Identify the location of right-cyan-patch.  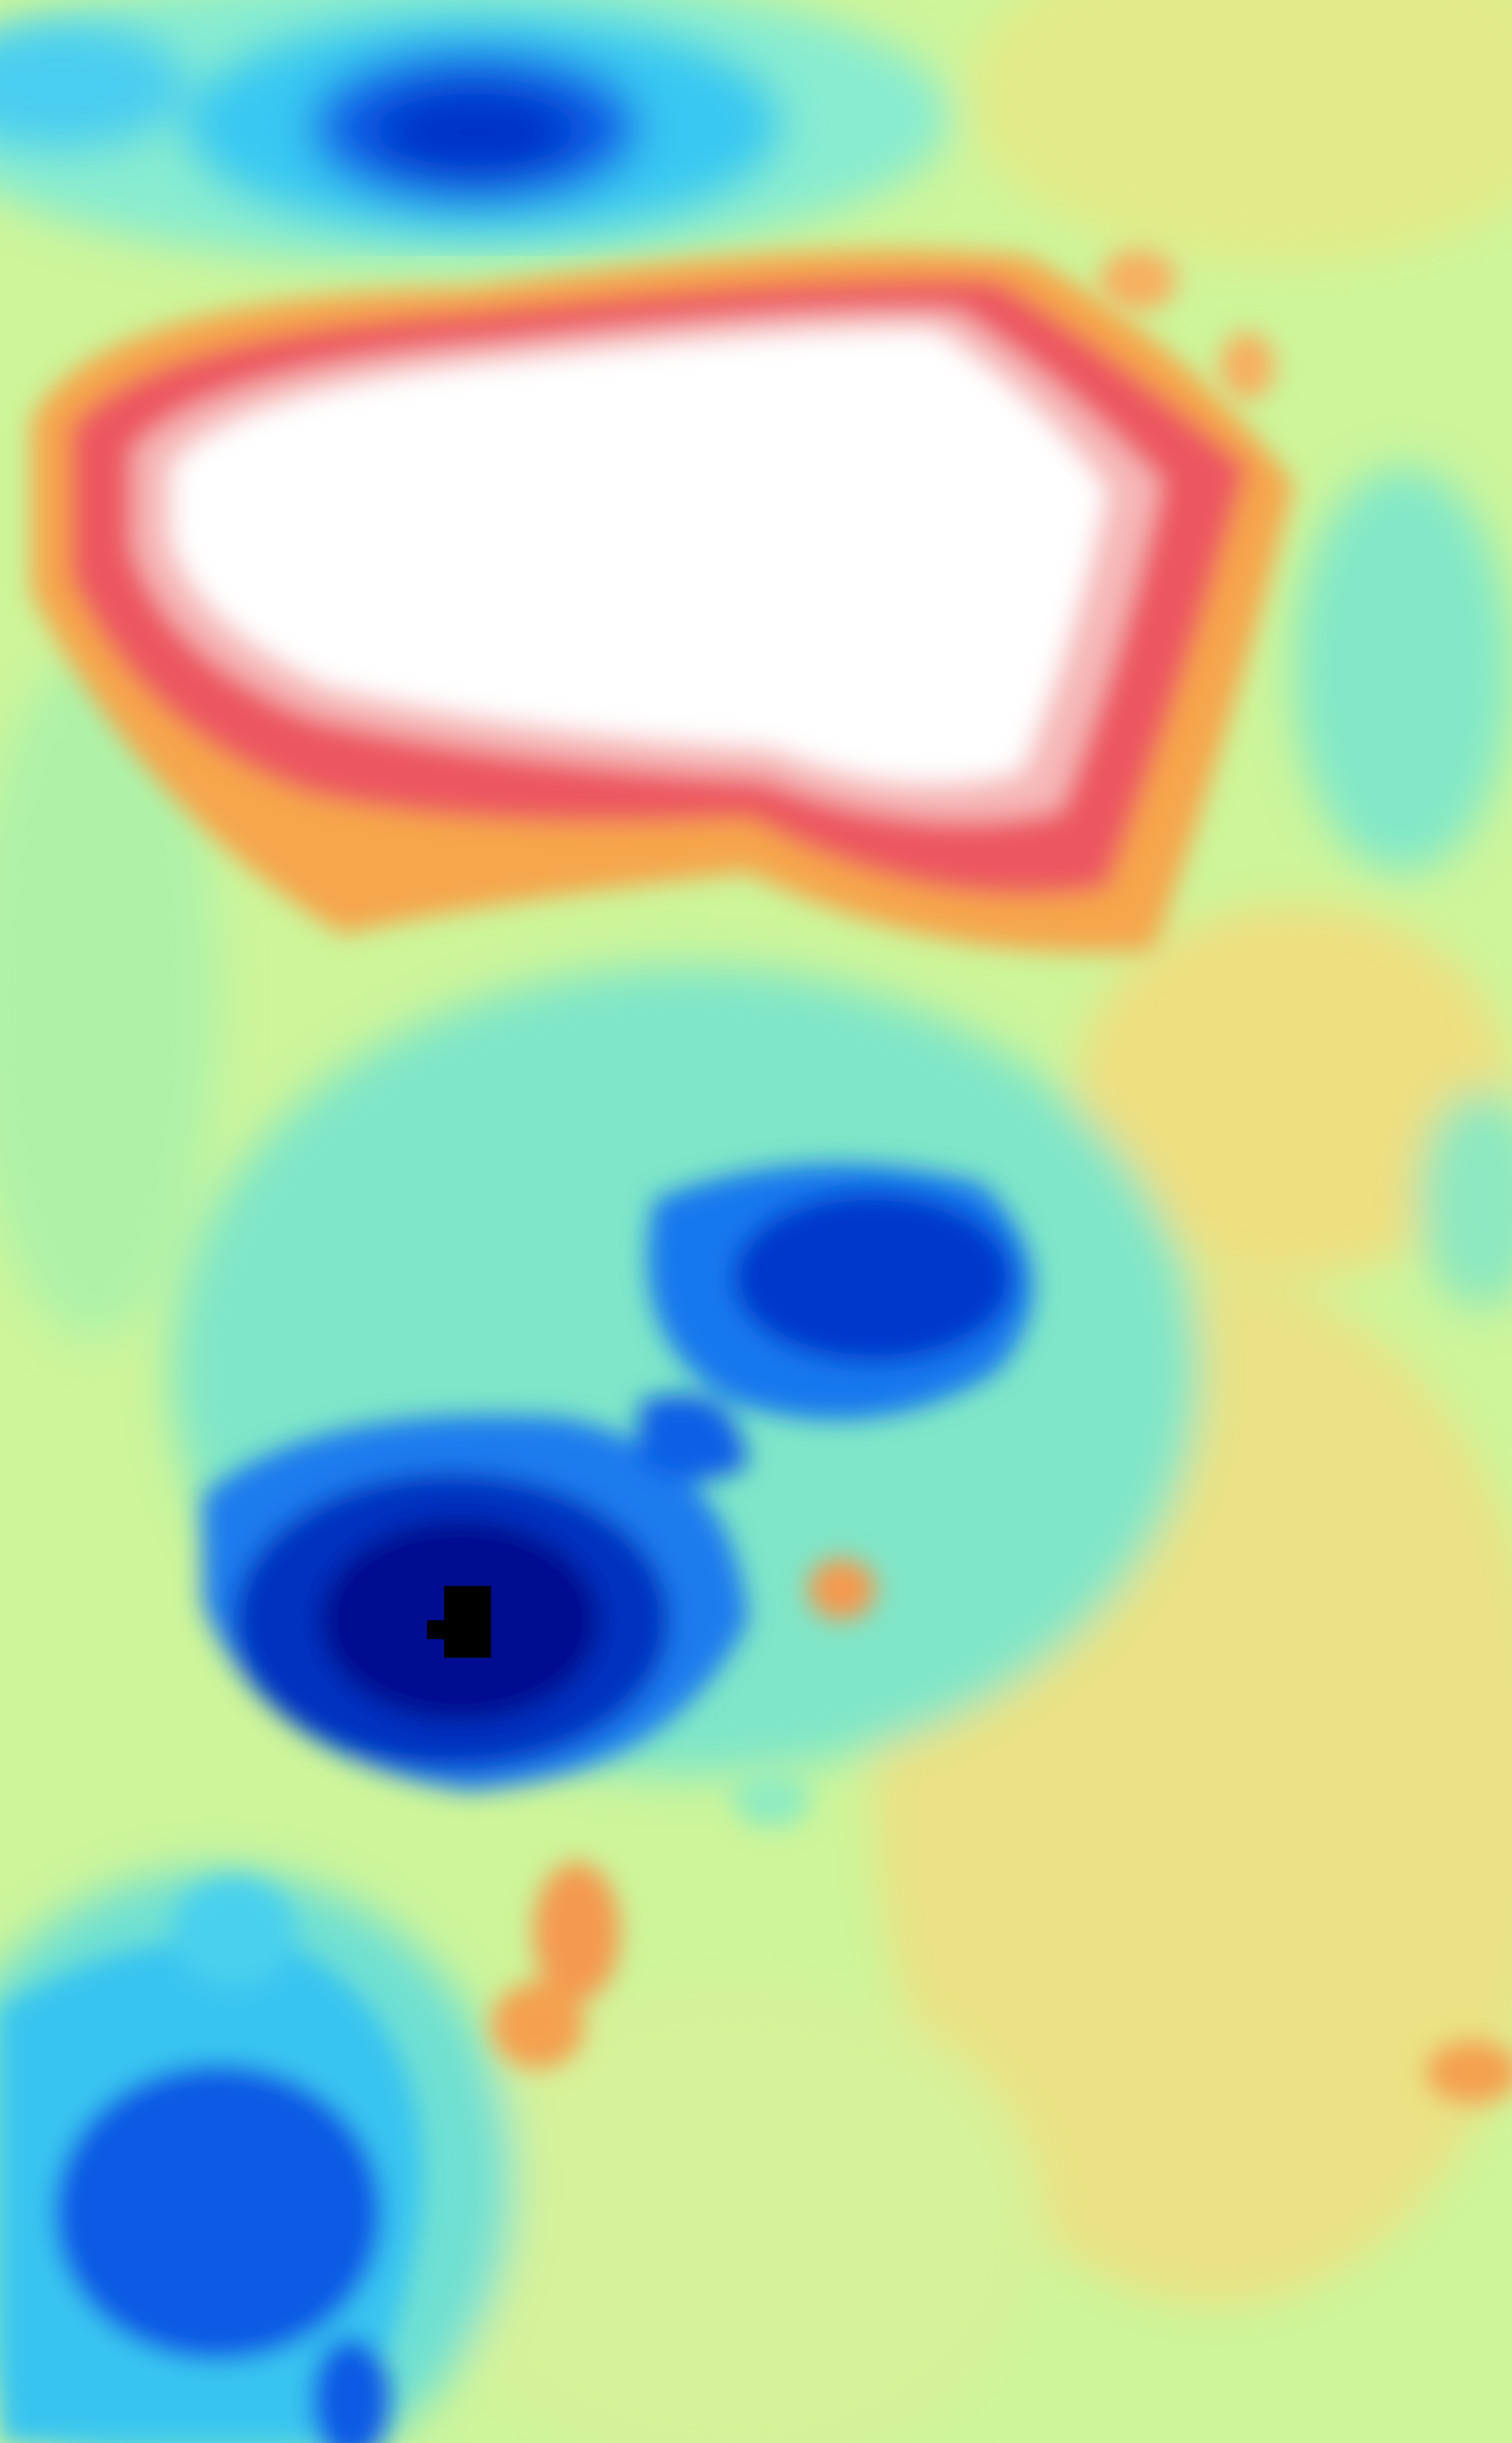
(1402, 669).